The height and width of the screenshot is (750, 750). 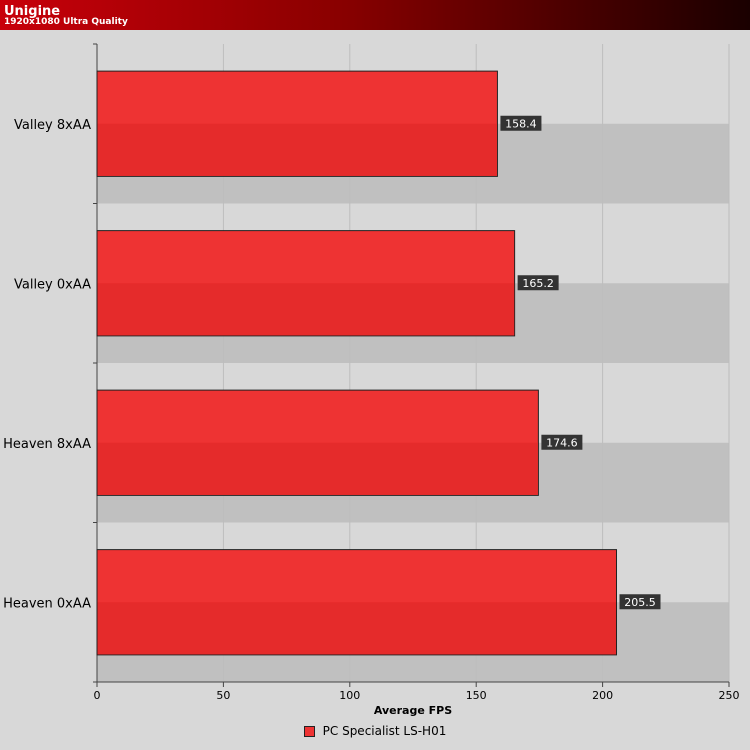 I want to click on x-axis-title: Average FPS, so click(x=413, y=710).